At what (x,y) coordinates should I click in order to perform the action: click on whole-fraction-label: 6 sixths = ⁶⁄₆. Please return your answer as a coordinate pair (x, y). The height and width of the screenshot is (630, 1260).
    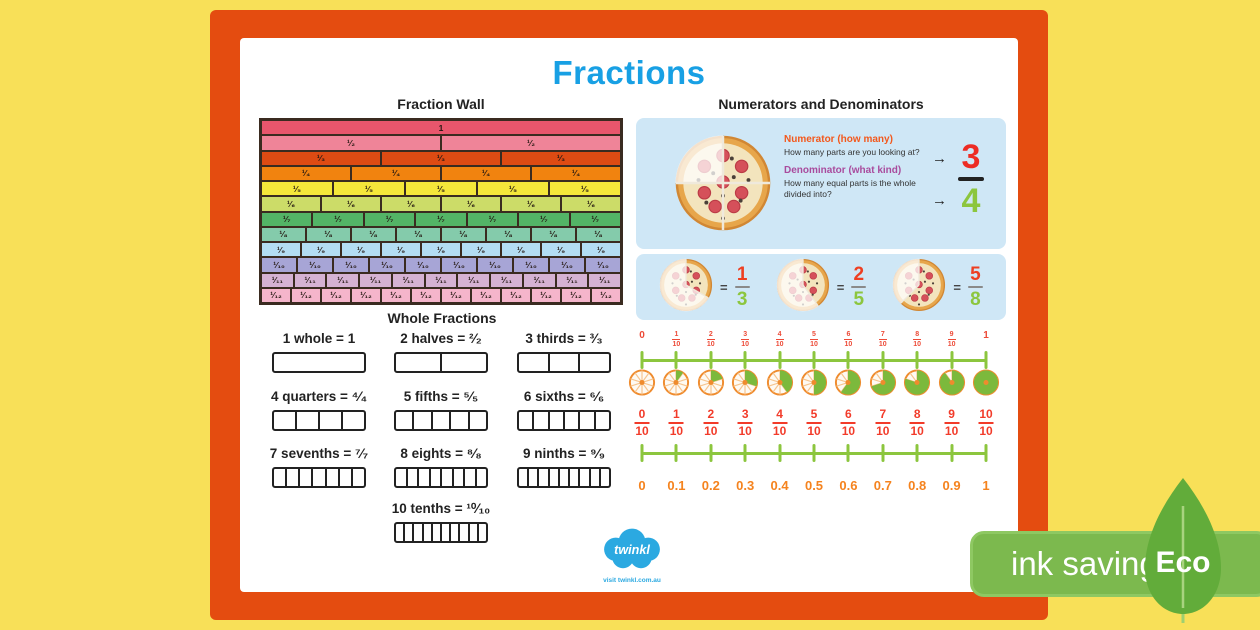
    Looking at the image, I should click on (564, 396).